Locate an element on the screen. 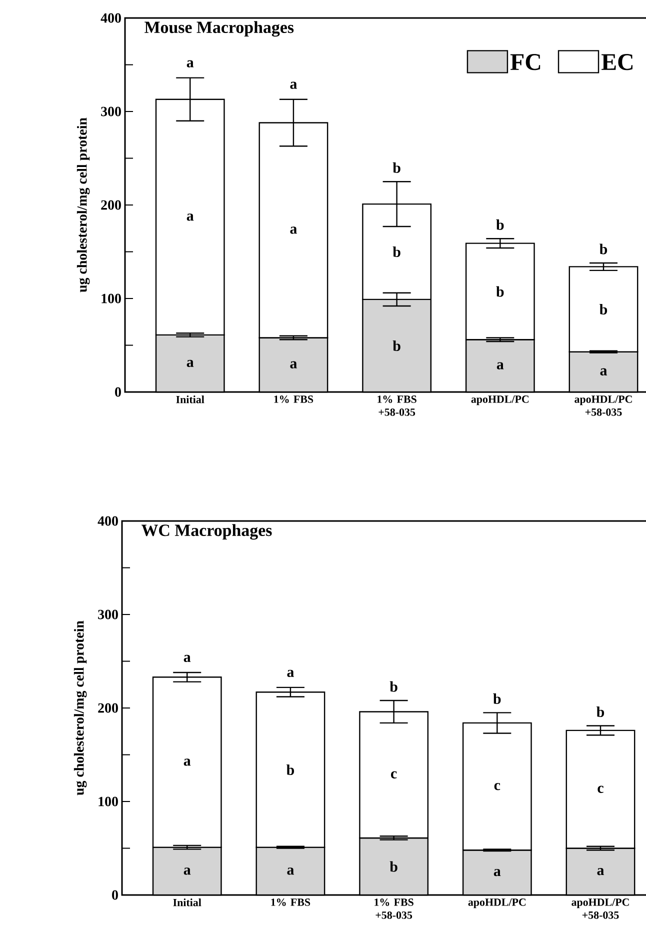  chart-title: Mouse Macrophages is located at coordinates (219, 29).